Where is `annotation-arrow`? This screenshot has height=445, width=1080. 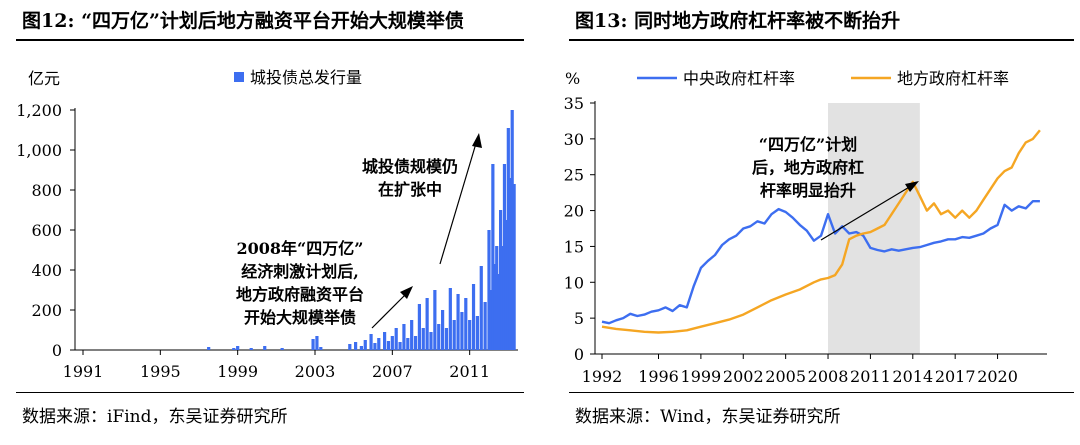
annotation-arrow is located at coordinates (458, 202).